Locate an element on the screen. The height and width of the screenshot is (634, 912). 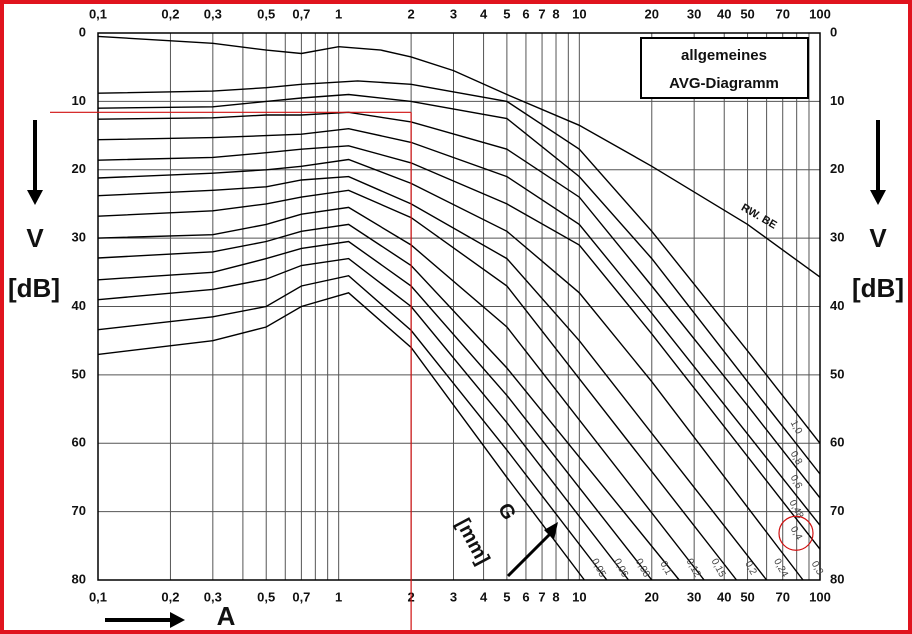
chart-title: allgemeines is located at coordinates (724, 55).